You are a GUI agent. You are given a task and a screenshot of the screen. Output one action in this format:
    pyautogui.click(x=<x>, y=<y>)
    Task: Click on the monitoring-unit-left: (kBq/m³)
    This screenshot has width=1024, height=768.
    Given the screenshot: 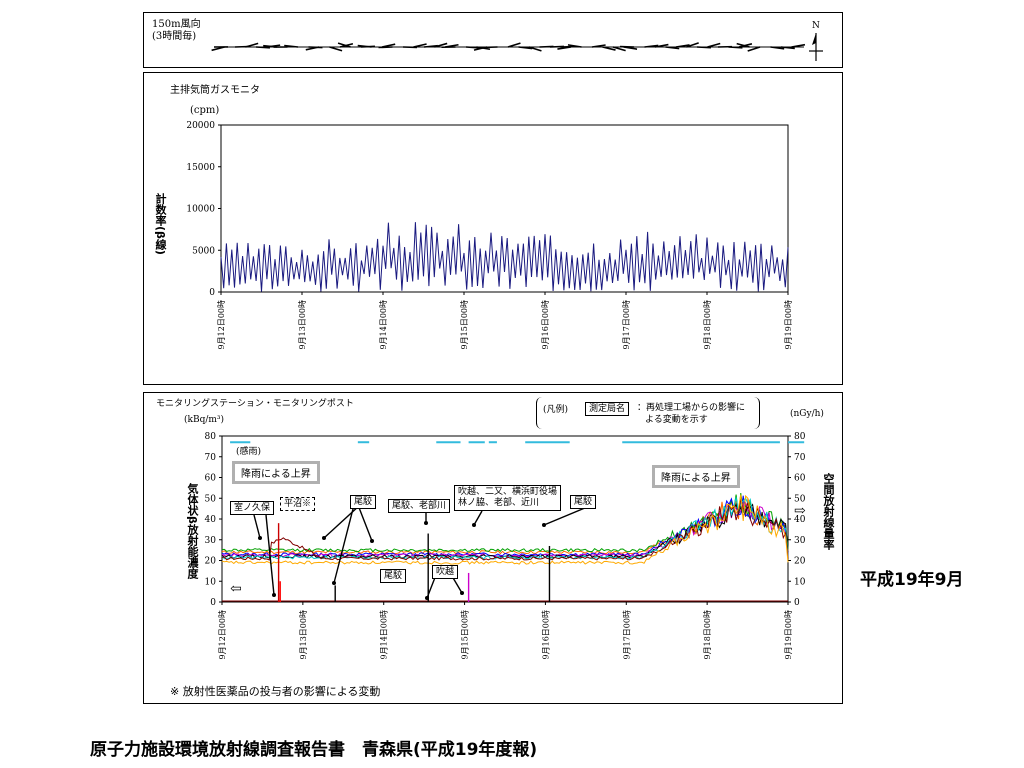 What is the action you would take?
    pyautogui.click(x=204, y=420)
    